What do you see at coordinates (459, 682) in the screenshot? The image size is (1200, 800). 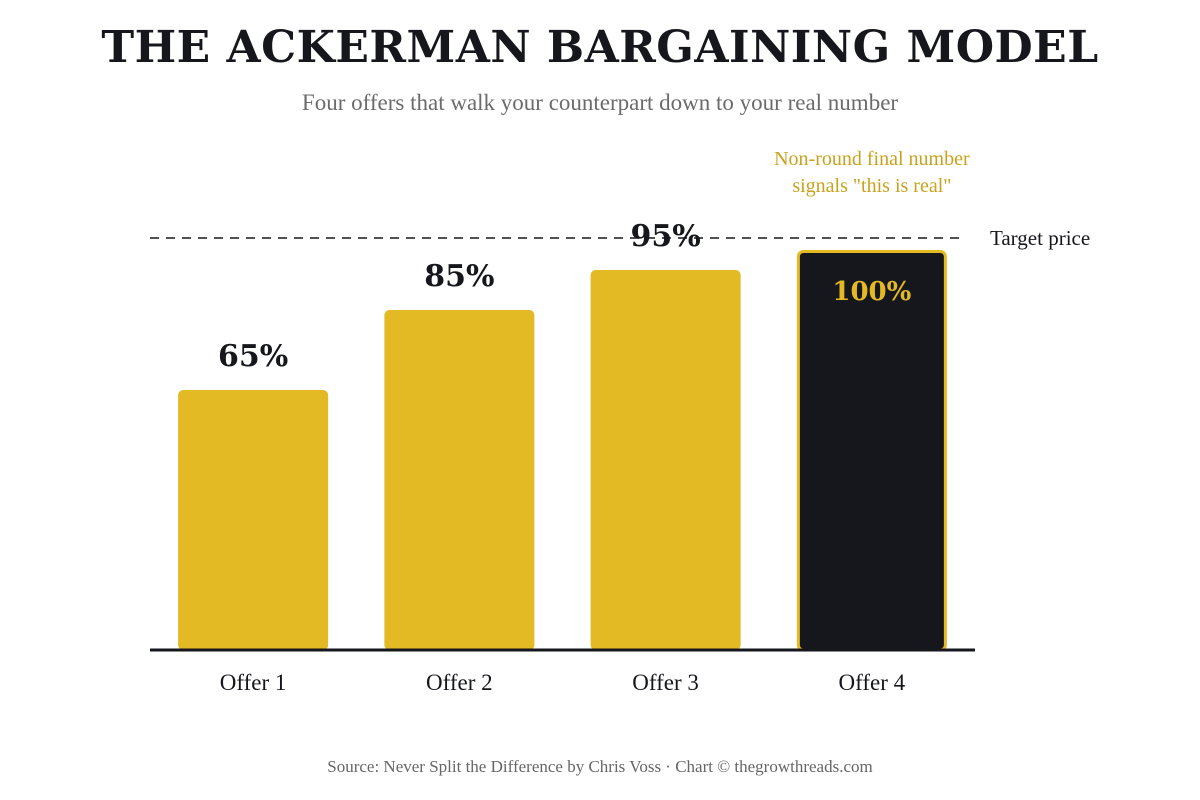 I see `category-label-offer-2: Offer 2` at bounding box center [459, 682].